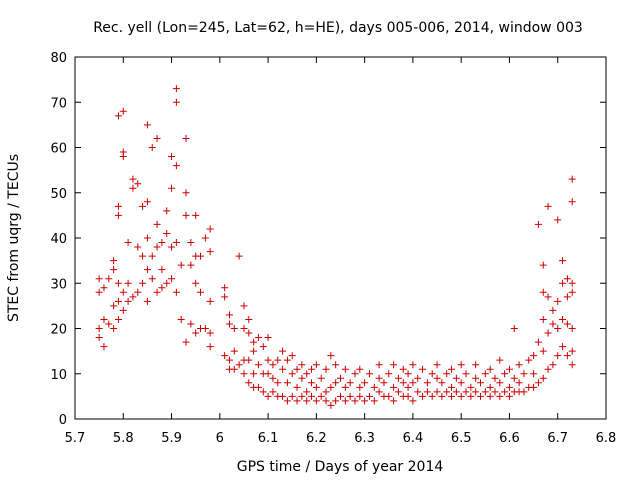  Describe the element at coordinates (171, 438) in the screenshot. I see `x-tick-label: 5.9` at that location.